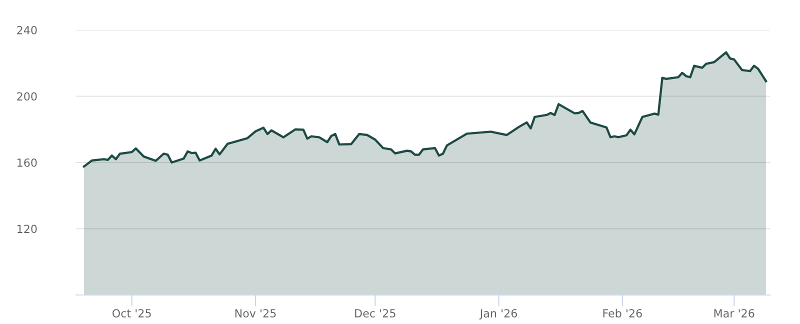  I want to click on x-tick-label: Jan '26, so click(498, 314).